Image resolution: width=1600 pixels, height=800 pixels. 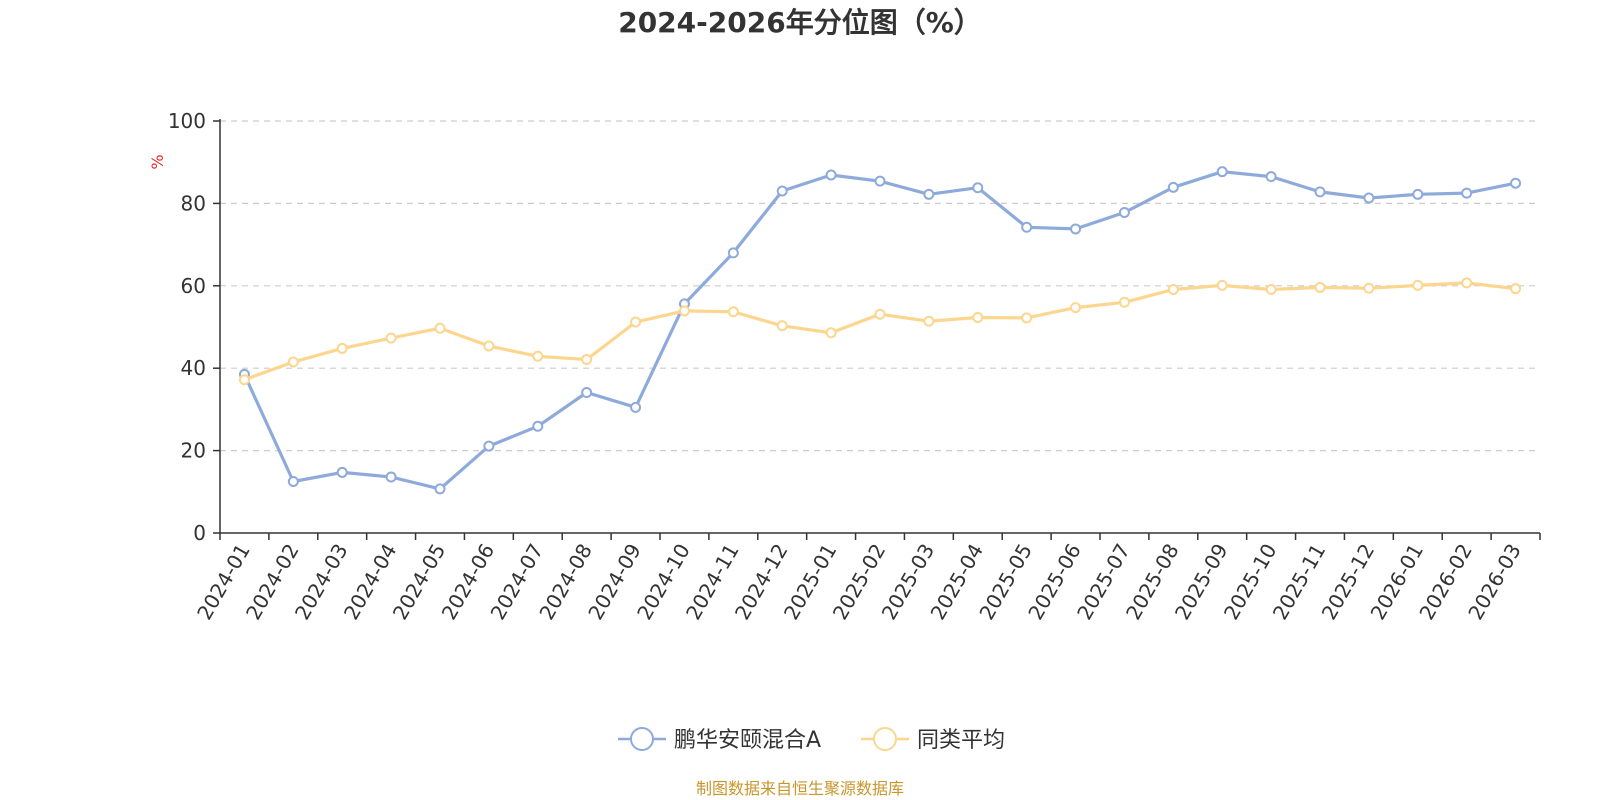 I want to click on data-source-note: 制图数据来自恒生聚源数据库, so click(x=800, y=788).